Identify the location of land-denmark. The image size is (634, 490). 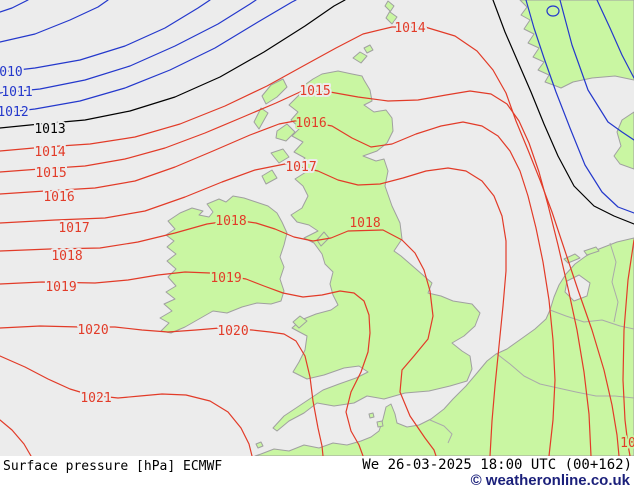
(623, 140).